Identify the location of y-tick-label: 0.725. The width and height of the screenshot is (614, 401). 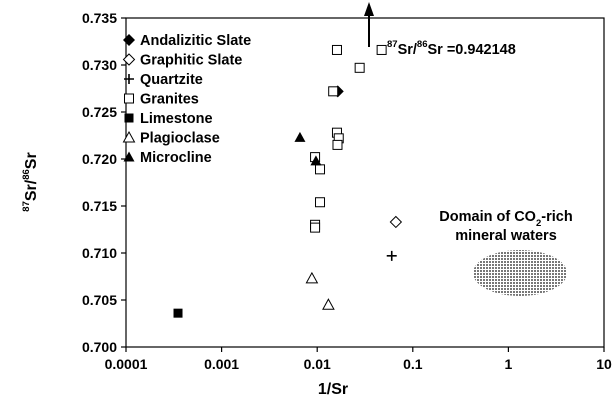
(99, 112).